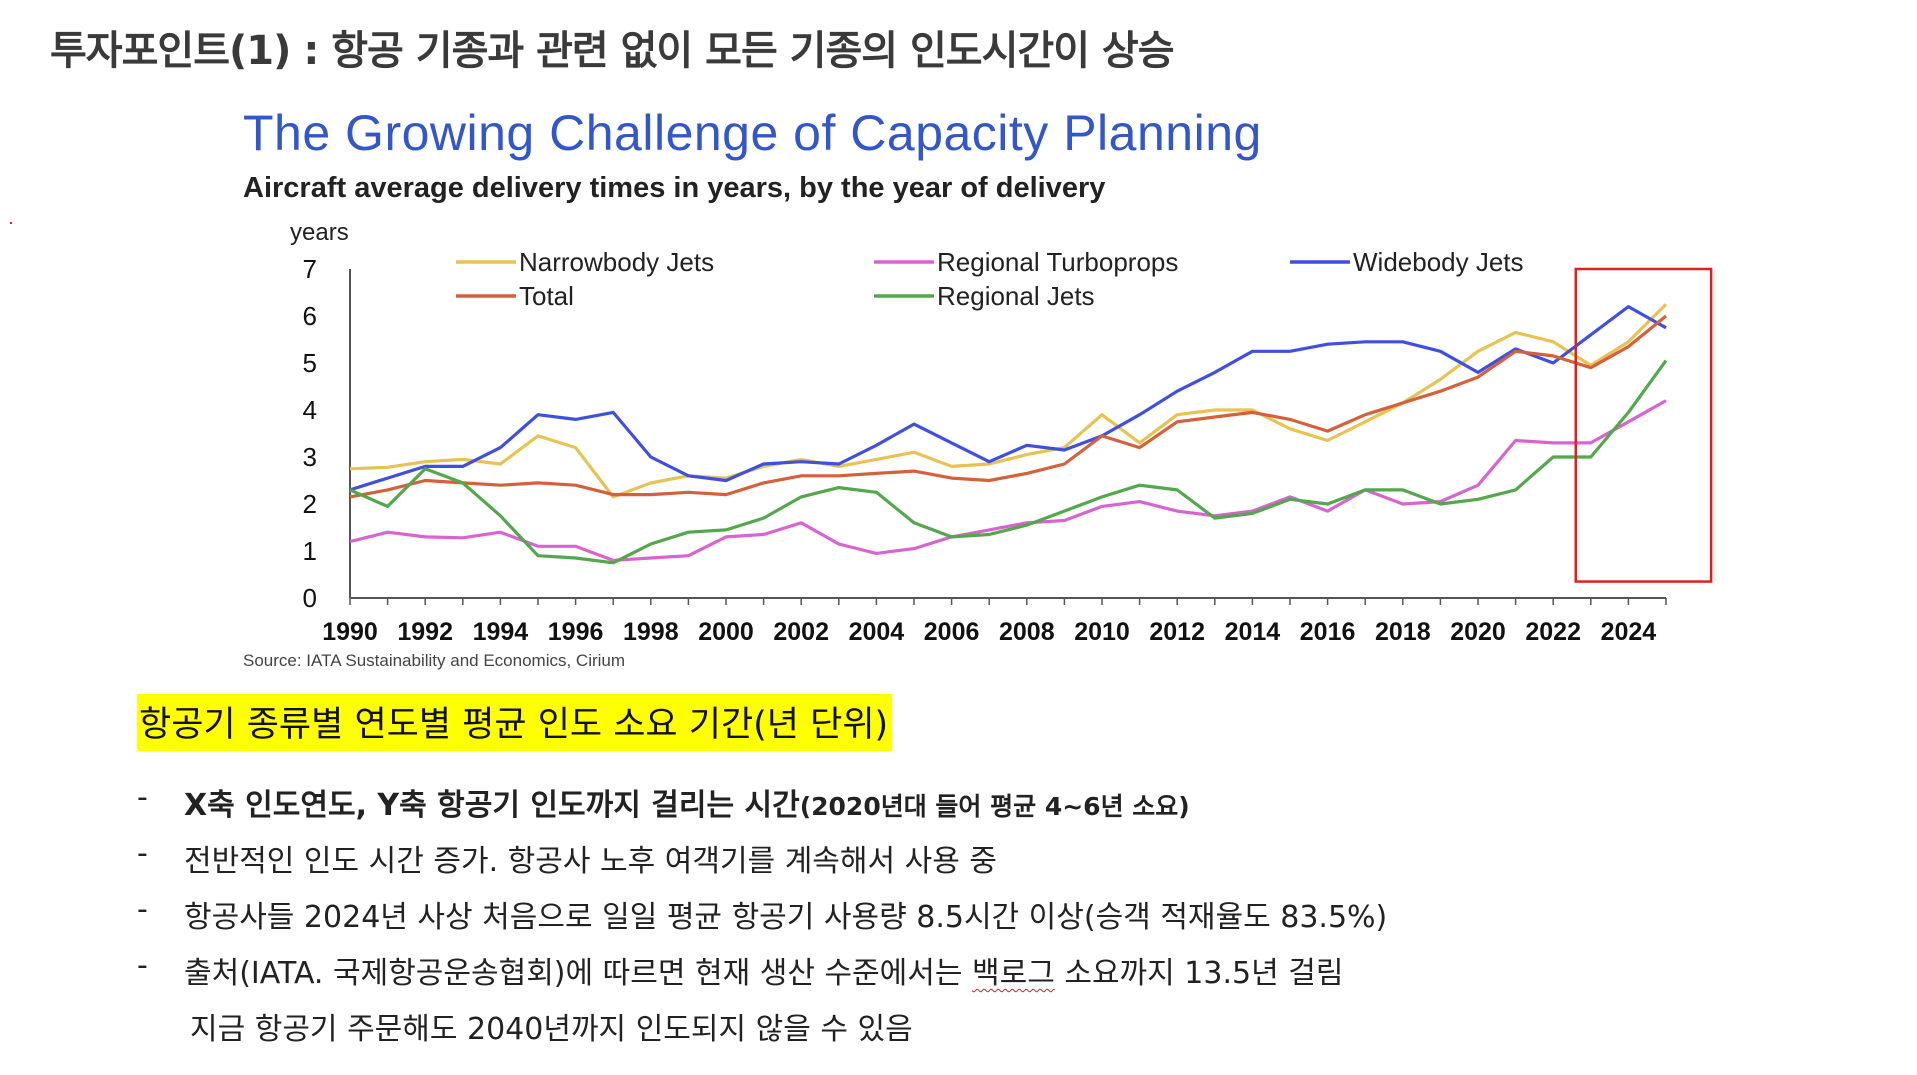 Image resolution: width=1917 pixels, height=1075 pixels. What do you see at coordinates (877, 632) in the screenshot?
I see `x-tick-label: 2004` at bounding box center [877, 632].